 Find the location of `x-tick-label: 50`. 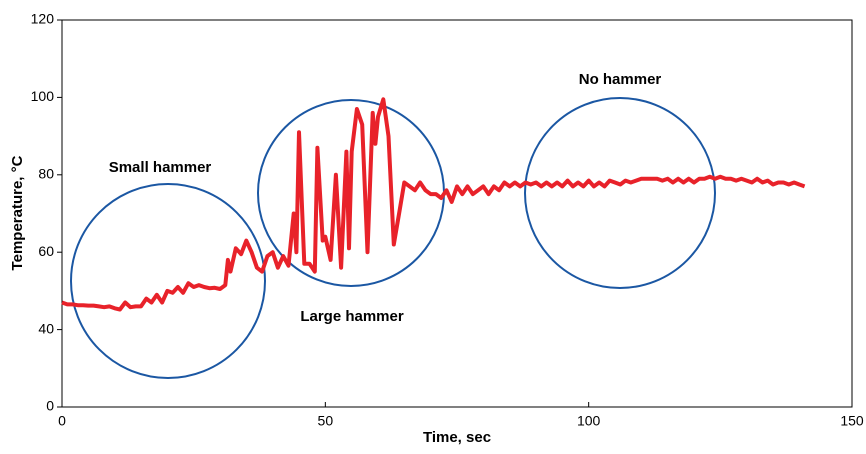

x-tick-label: 50 is located at coordinates (326, 421).